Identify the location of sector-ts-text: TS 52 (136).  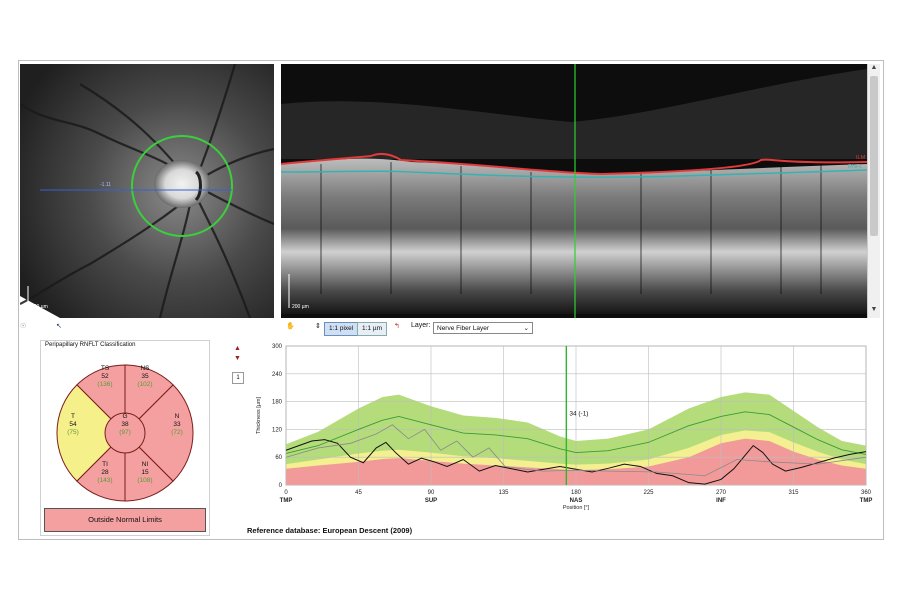
(105, 376).